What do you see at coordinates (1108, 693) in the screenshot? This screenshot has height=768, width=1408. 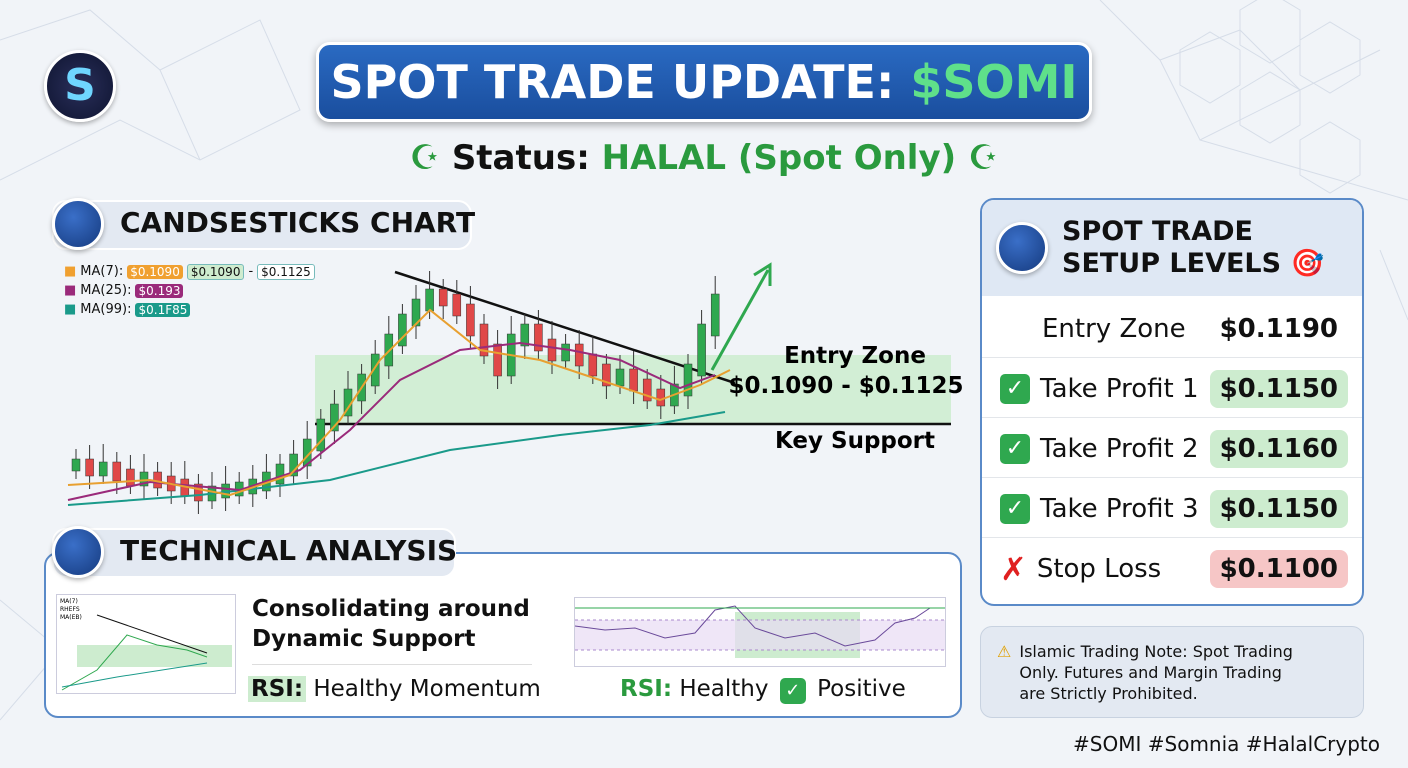 I see `note-line: are Strictly Prohibited.` at bounding box center [1108, 693].